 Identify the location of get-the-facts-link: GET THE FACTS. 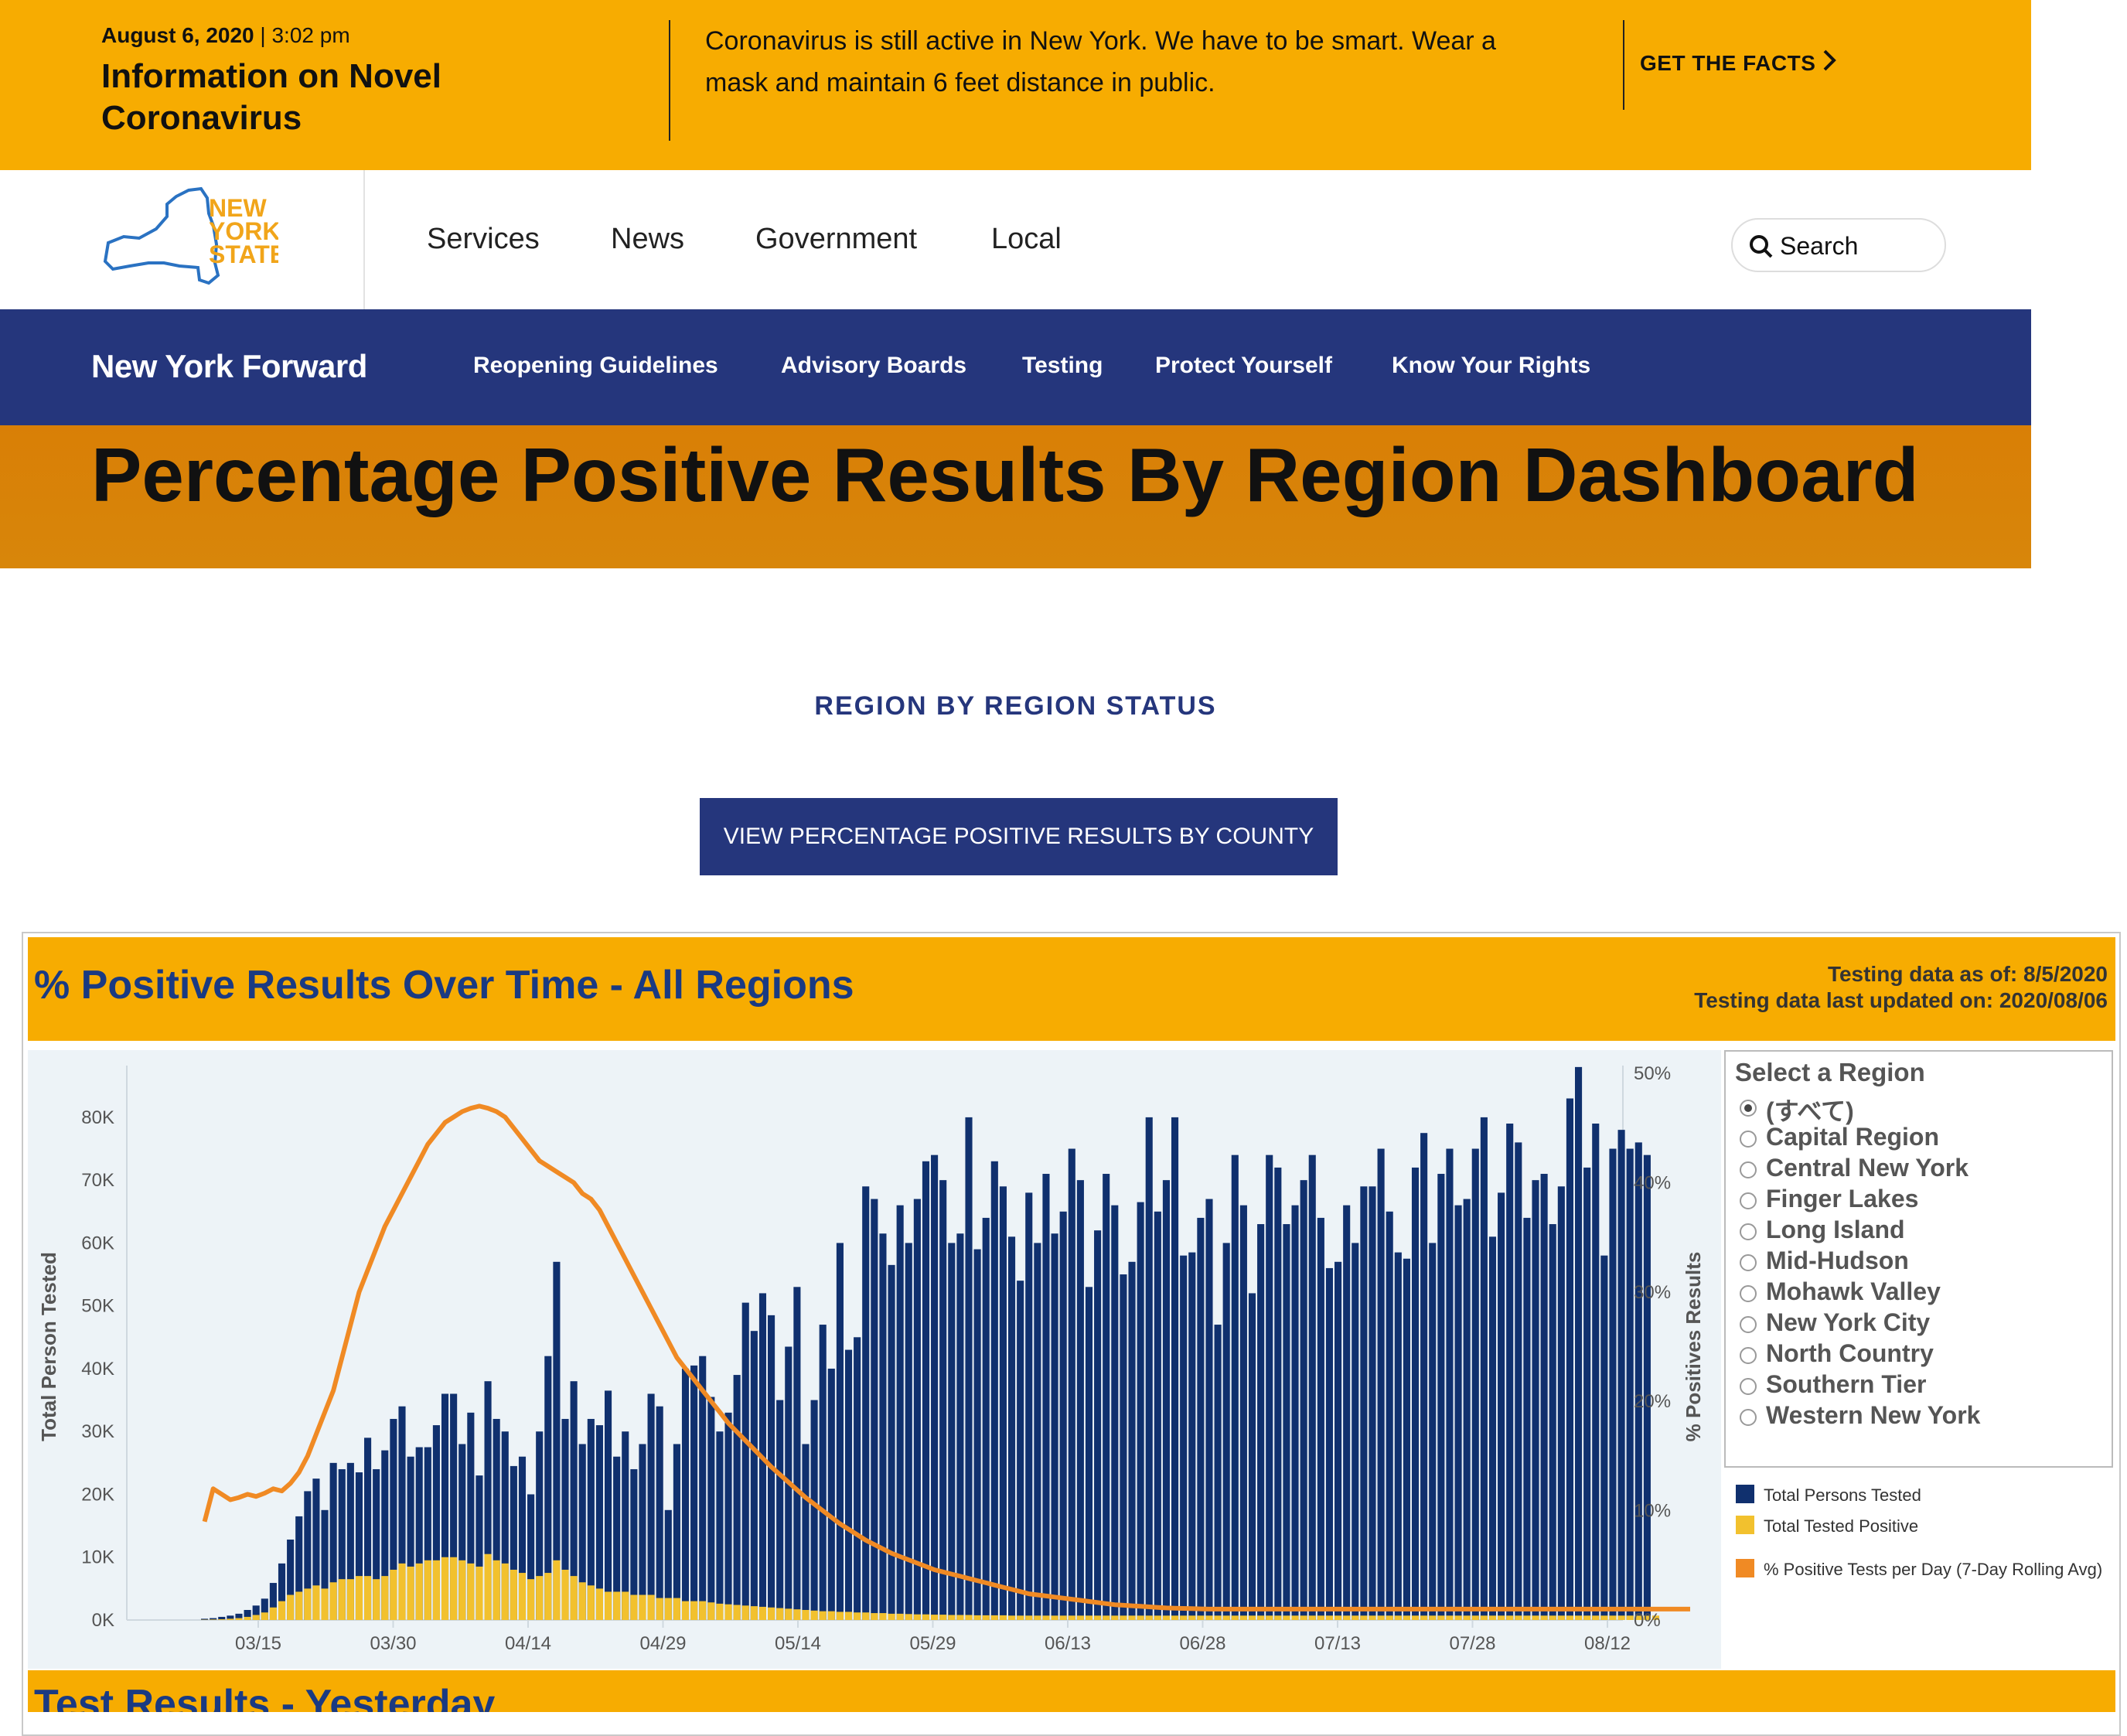
(1728, 63).